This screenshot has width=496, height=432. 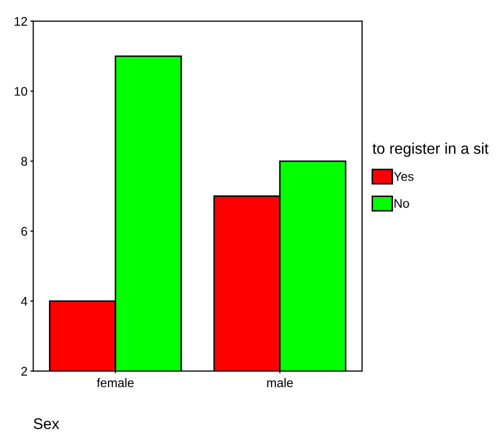 What do you see at coordinates (24, 231) in the screenshot?
I see `y-tick-label: 6` at bounding box center [24, 231].